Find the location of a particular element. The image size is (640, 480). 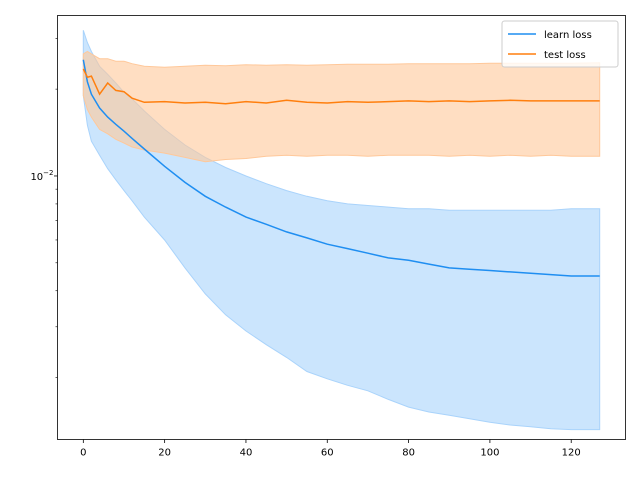

x-axis: 0 20 40 60 80 100 120 is located at coordinates (330, 449).